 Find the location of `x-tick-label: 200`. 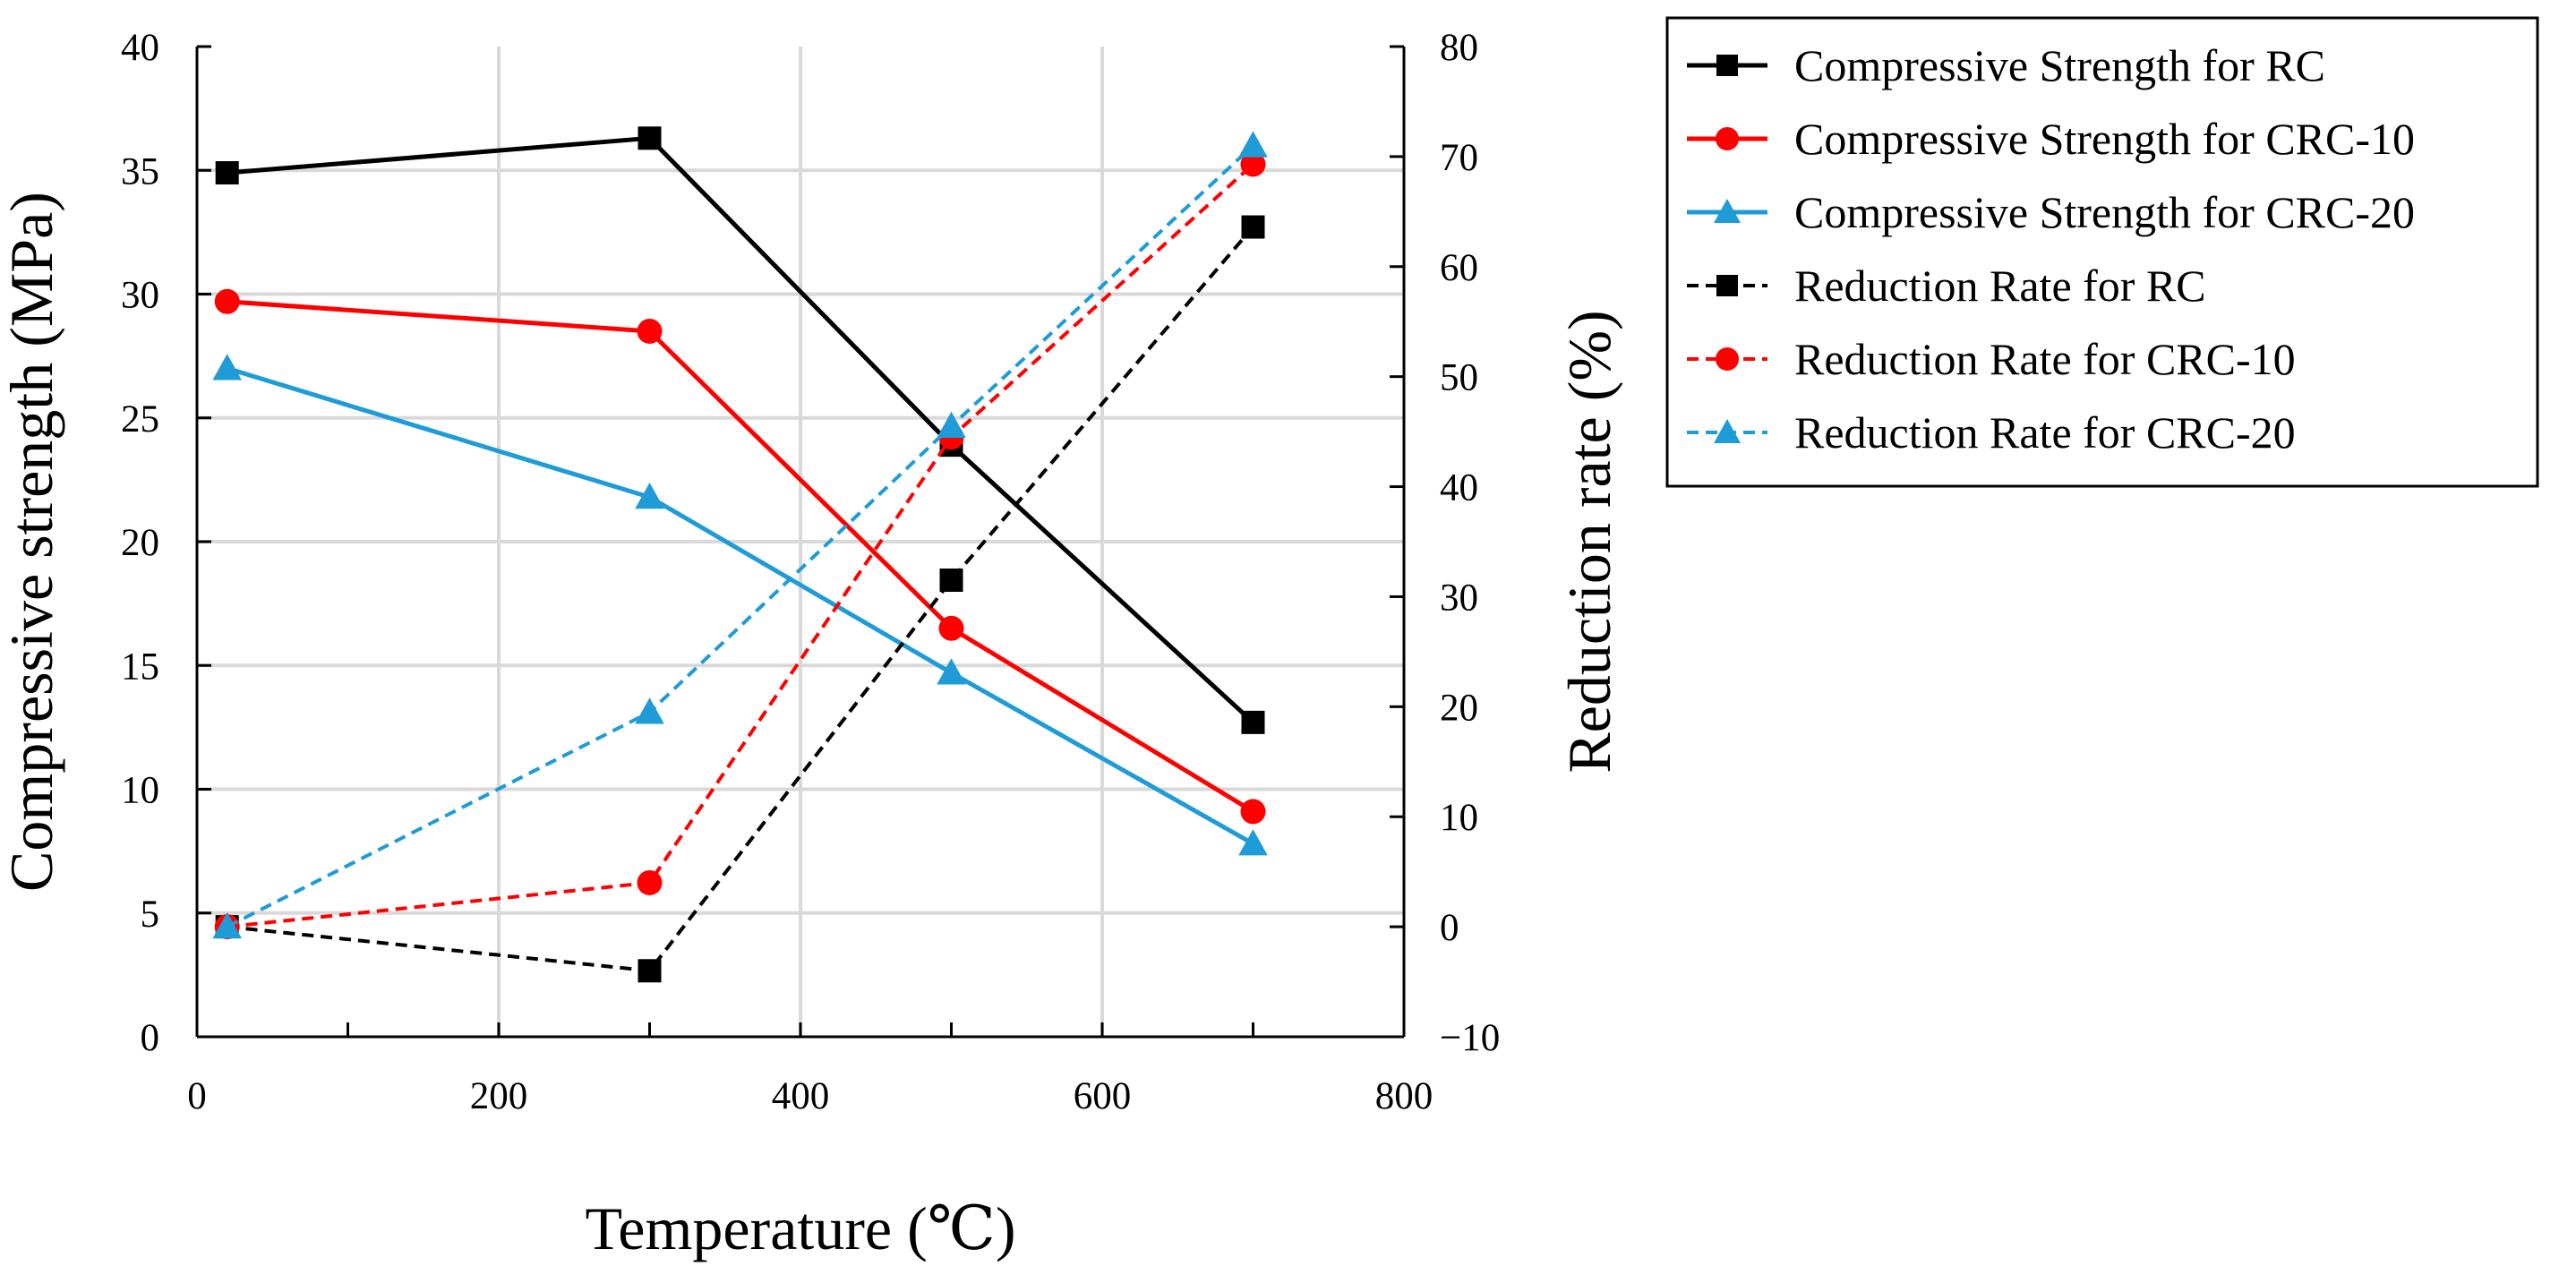

x-tick-label: 200 is located at coordinates (499, 1096).